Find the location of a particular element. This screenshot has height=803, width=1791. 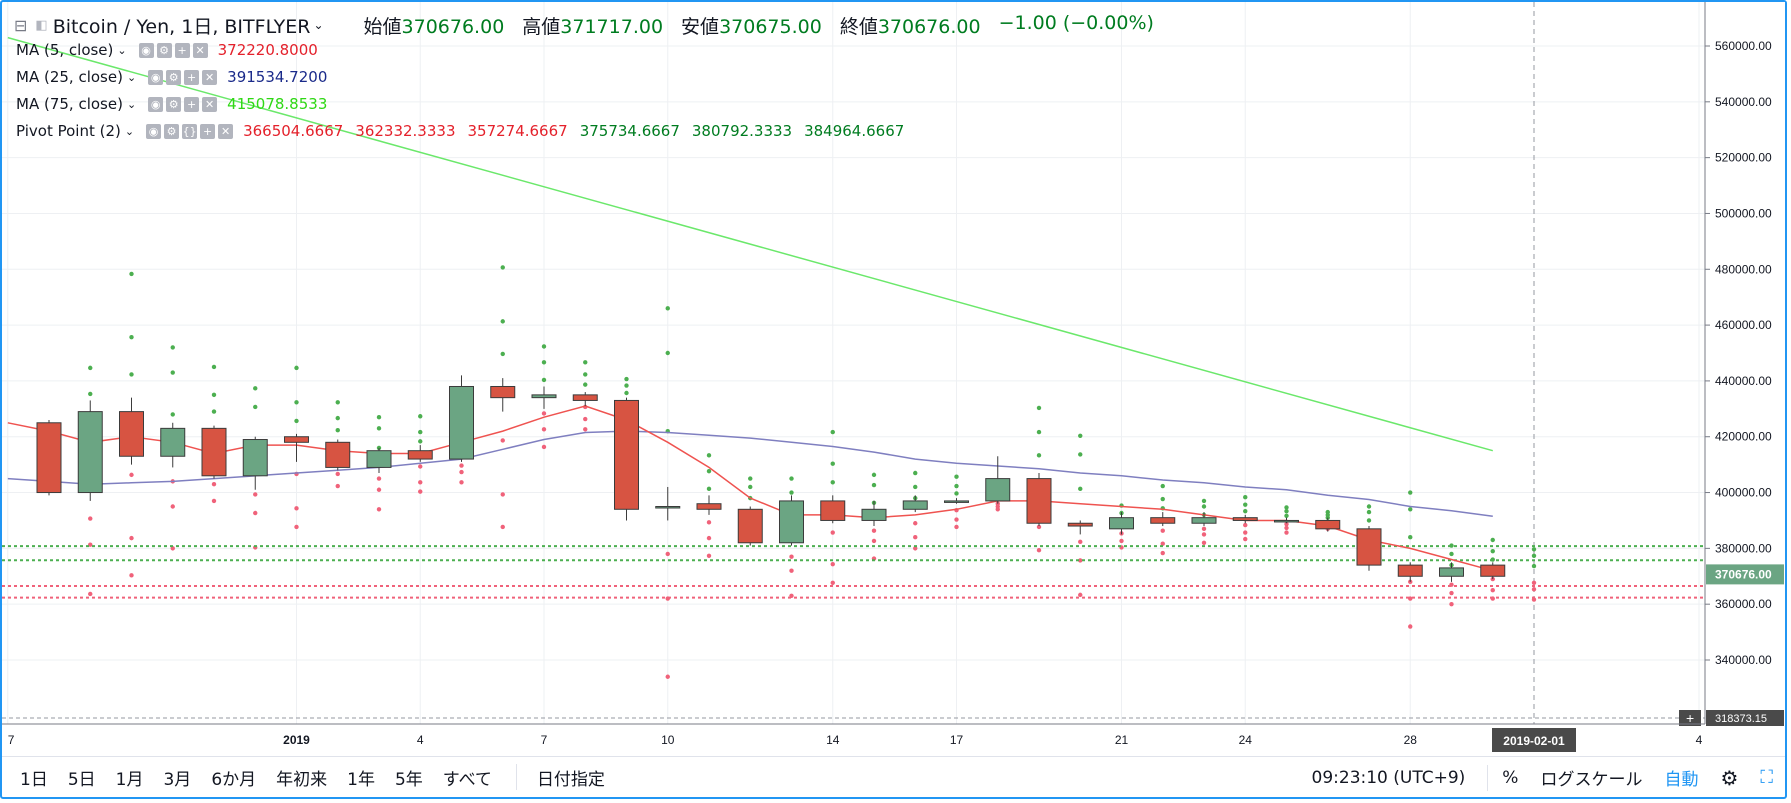

right-tools: 09:23:10 (UTC+9) % ログスケール 自動 ⚙ ⛶ is located at coordinates (1548, 777).